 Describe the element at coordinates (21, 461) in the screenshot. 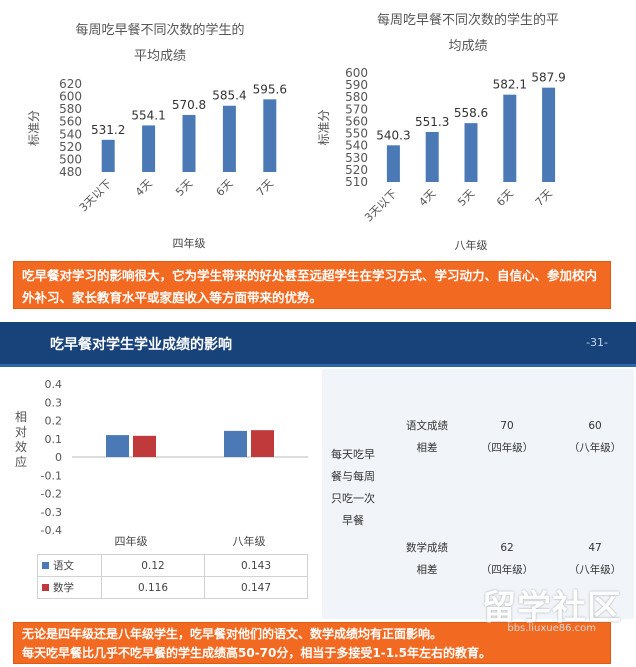

I see `y-axis-label-char: 应` at that location.